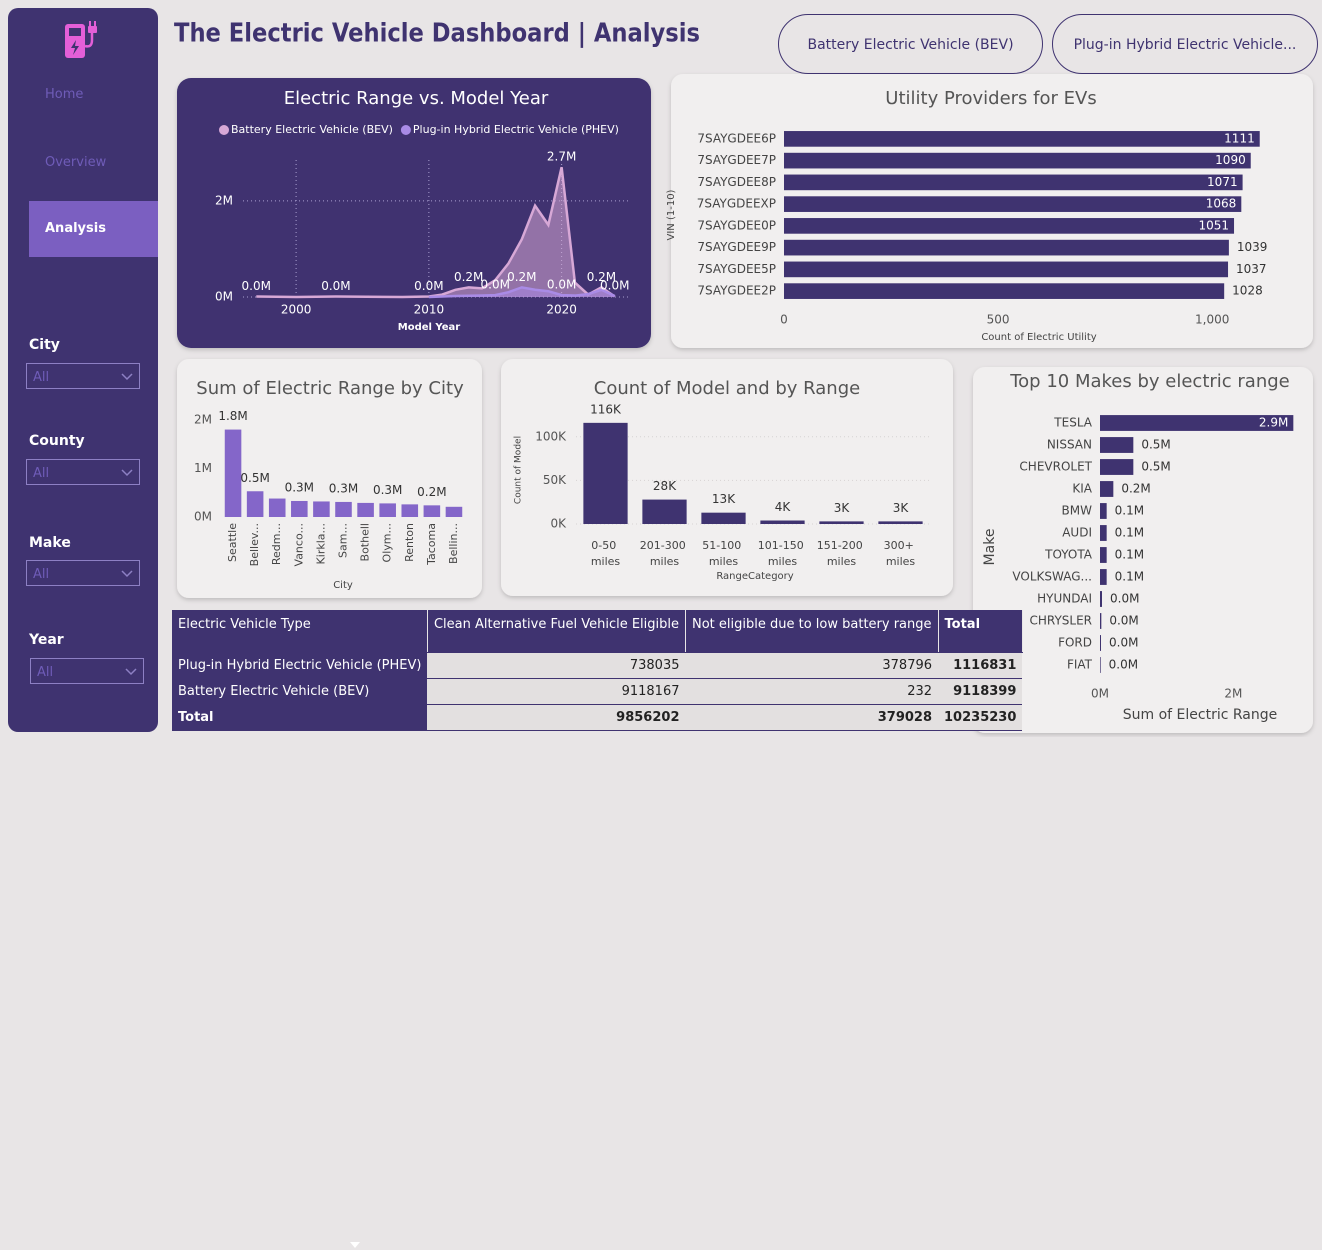 Image resolution: width=1322 pixels, height=1250 pixels. What do you see at coordinates (910, 44) in the screenshot?
I see `filter-button: Battery Electric Vehicle (BEV)` at bounding box center [910, 44].